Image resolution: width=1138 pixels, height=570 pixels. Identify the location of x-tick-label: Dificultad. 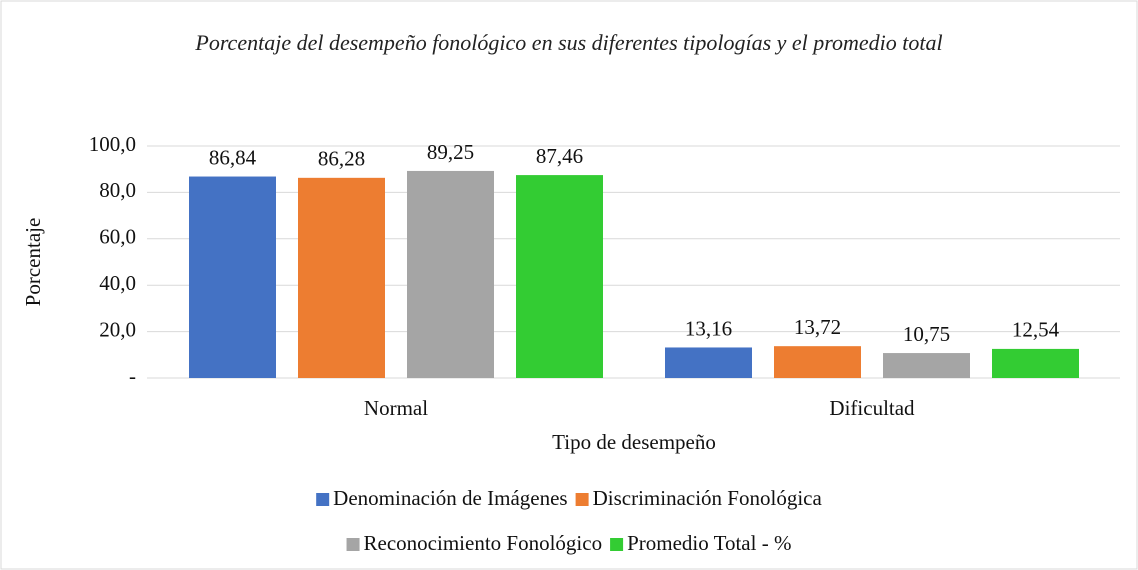
(872, 408).